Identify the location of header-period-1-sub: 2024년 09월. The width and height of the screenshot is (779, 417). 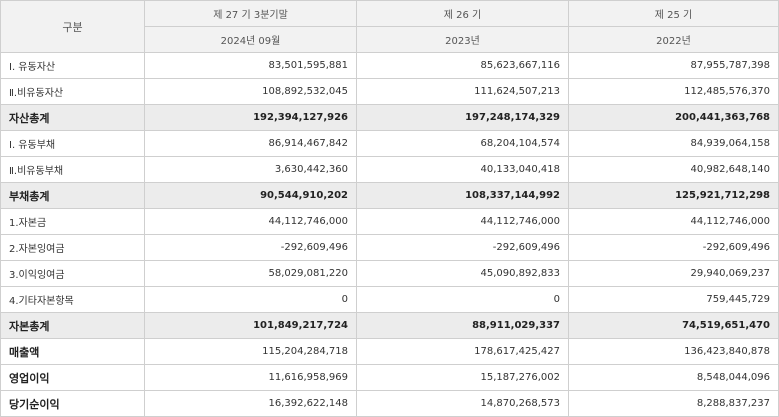
(250, 39).